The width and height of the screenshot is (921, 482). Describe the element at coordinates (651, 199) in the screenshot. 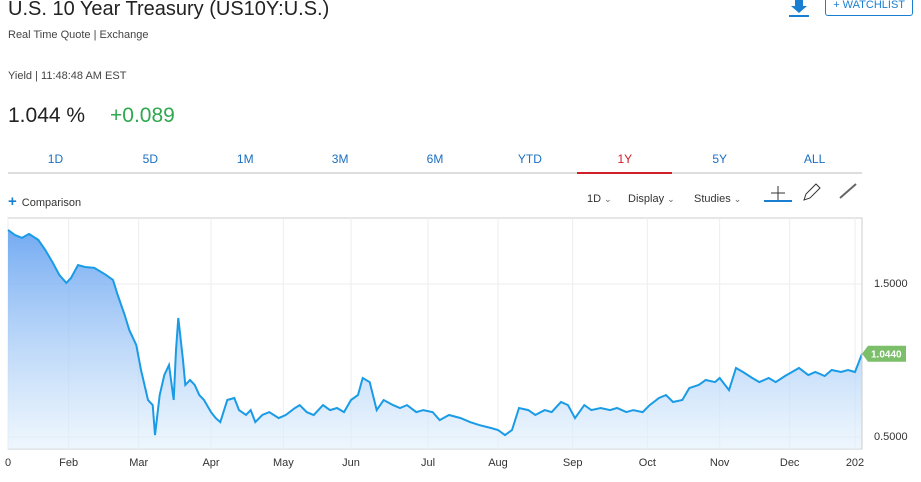

I see `display: Display` at that location.